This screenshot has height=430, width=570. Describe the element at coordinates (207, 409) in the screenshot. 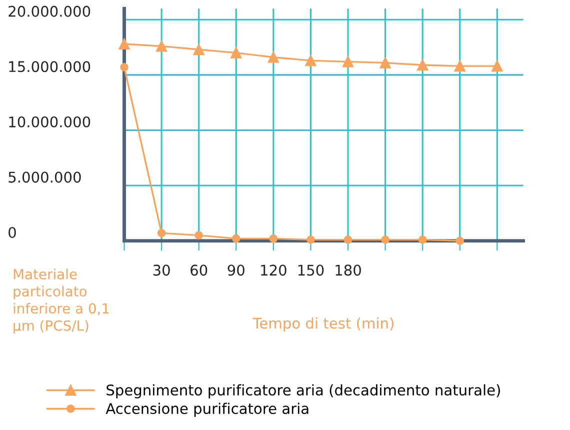

I see `legend-label: Accensione purificatore aria` at that location.